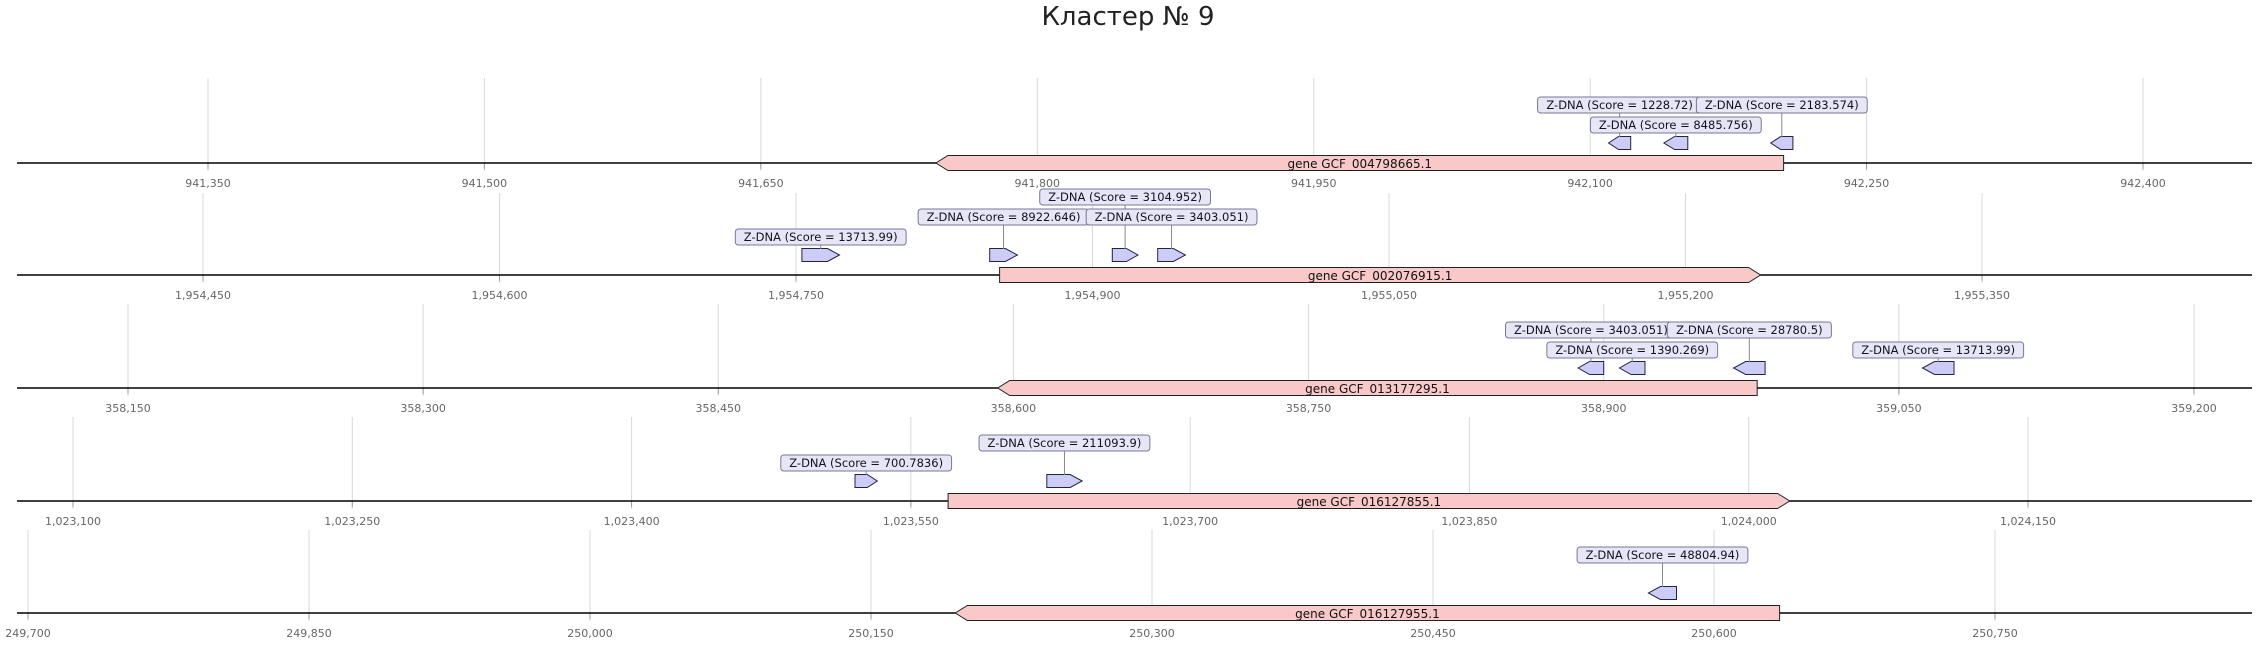  I want to click on tick-label: 1,023,550, so click(911, 521).